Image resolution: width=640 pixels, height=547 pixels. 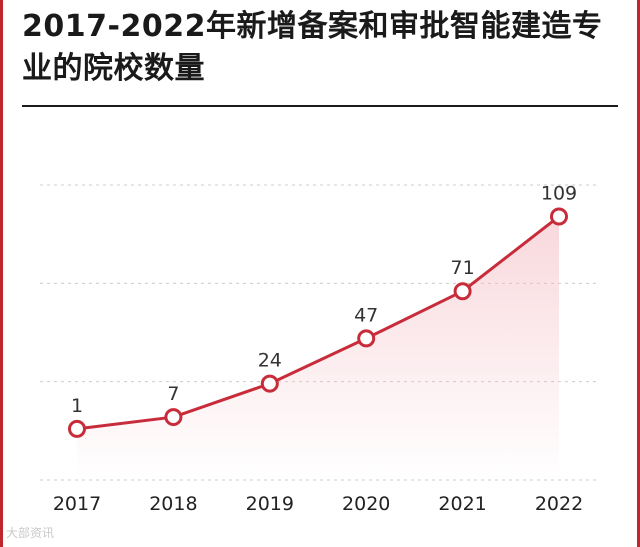 What do you see at coordinates (462, 504) in the screenshot?
I see `x-tick-2021: 2021` at bounding box center [462, 504].